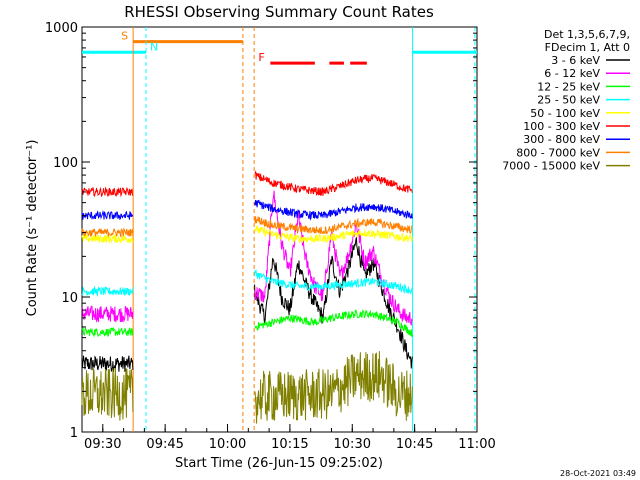 This screenshot has height=480, width=640. What do you see at coordinates (568, 86) in the screenshot?
I see `legend-entry: 12 - 25 keV` at bounding box center [568, 86].